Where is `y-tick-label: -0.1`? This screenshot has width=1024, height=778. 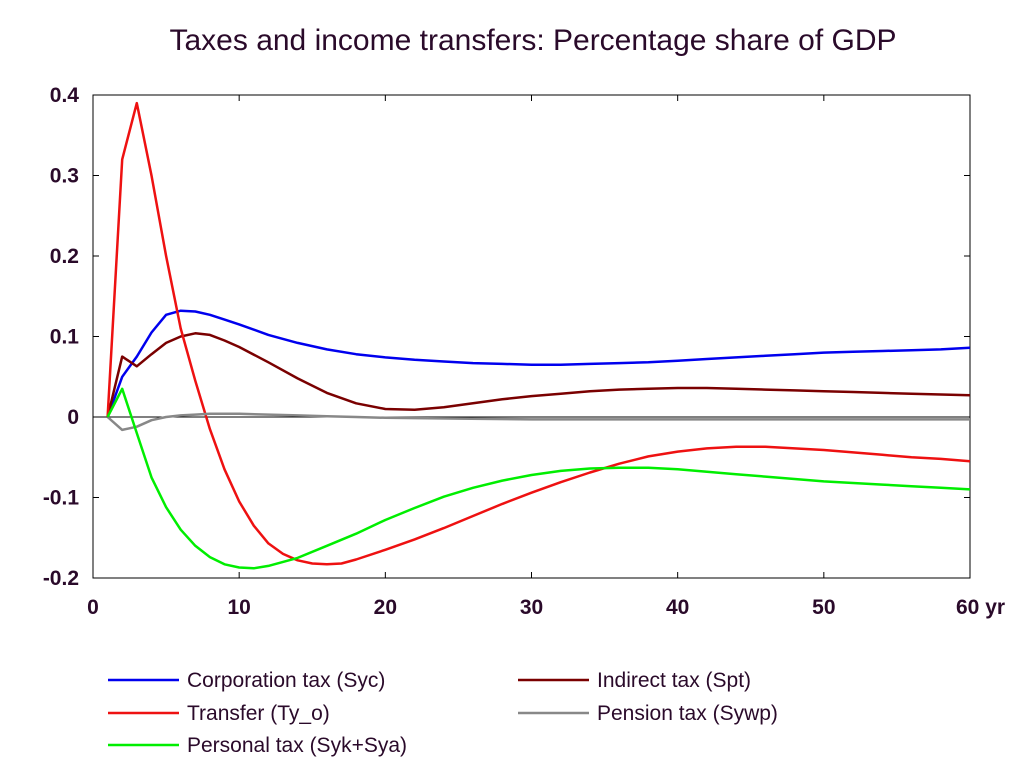
y-tick-label: -0.1 is located at coordinates (61, 498).